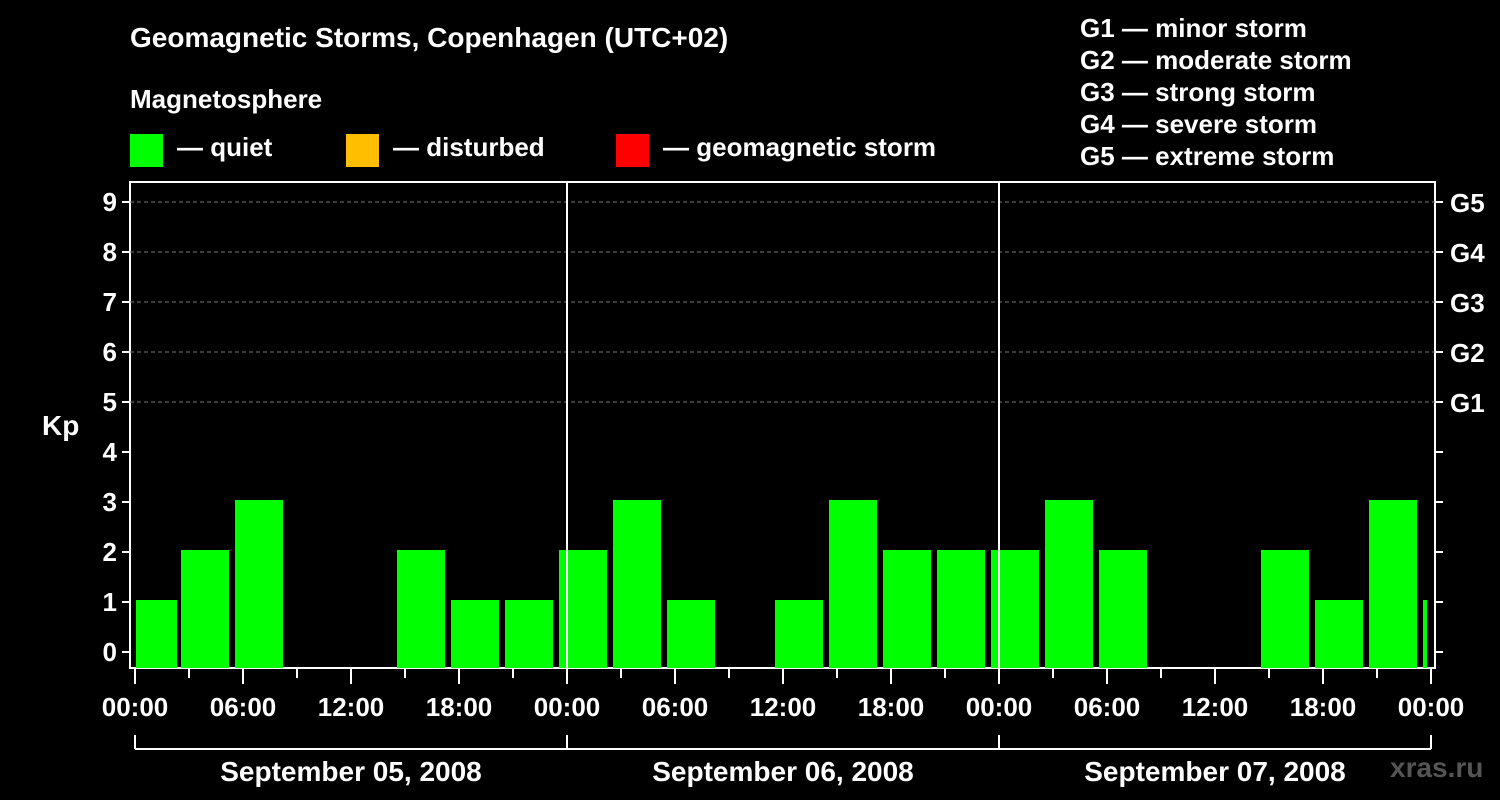 The width and height of the screenshot is (1500, 800). What do you see at coordinates (1467, 253) in the screenshot?
I see `g-level-label-g4: G4` at bounding box center [1467, 253].